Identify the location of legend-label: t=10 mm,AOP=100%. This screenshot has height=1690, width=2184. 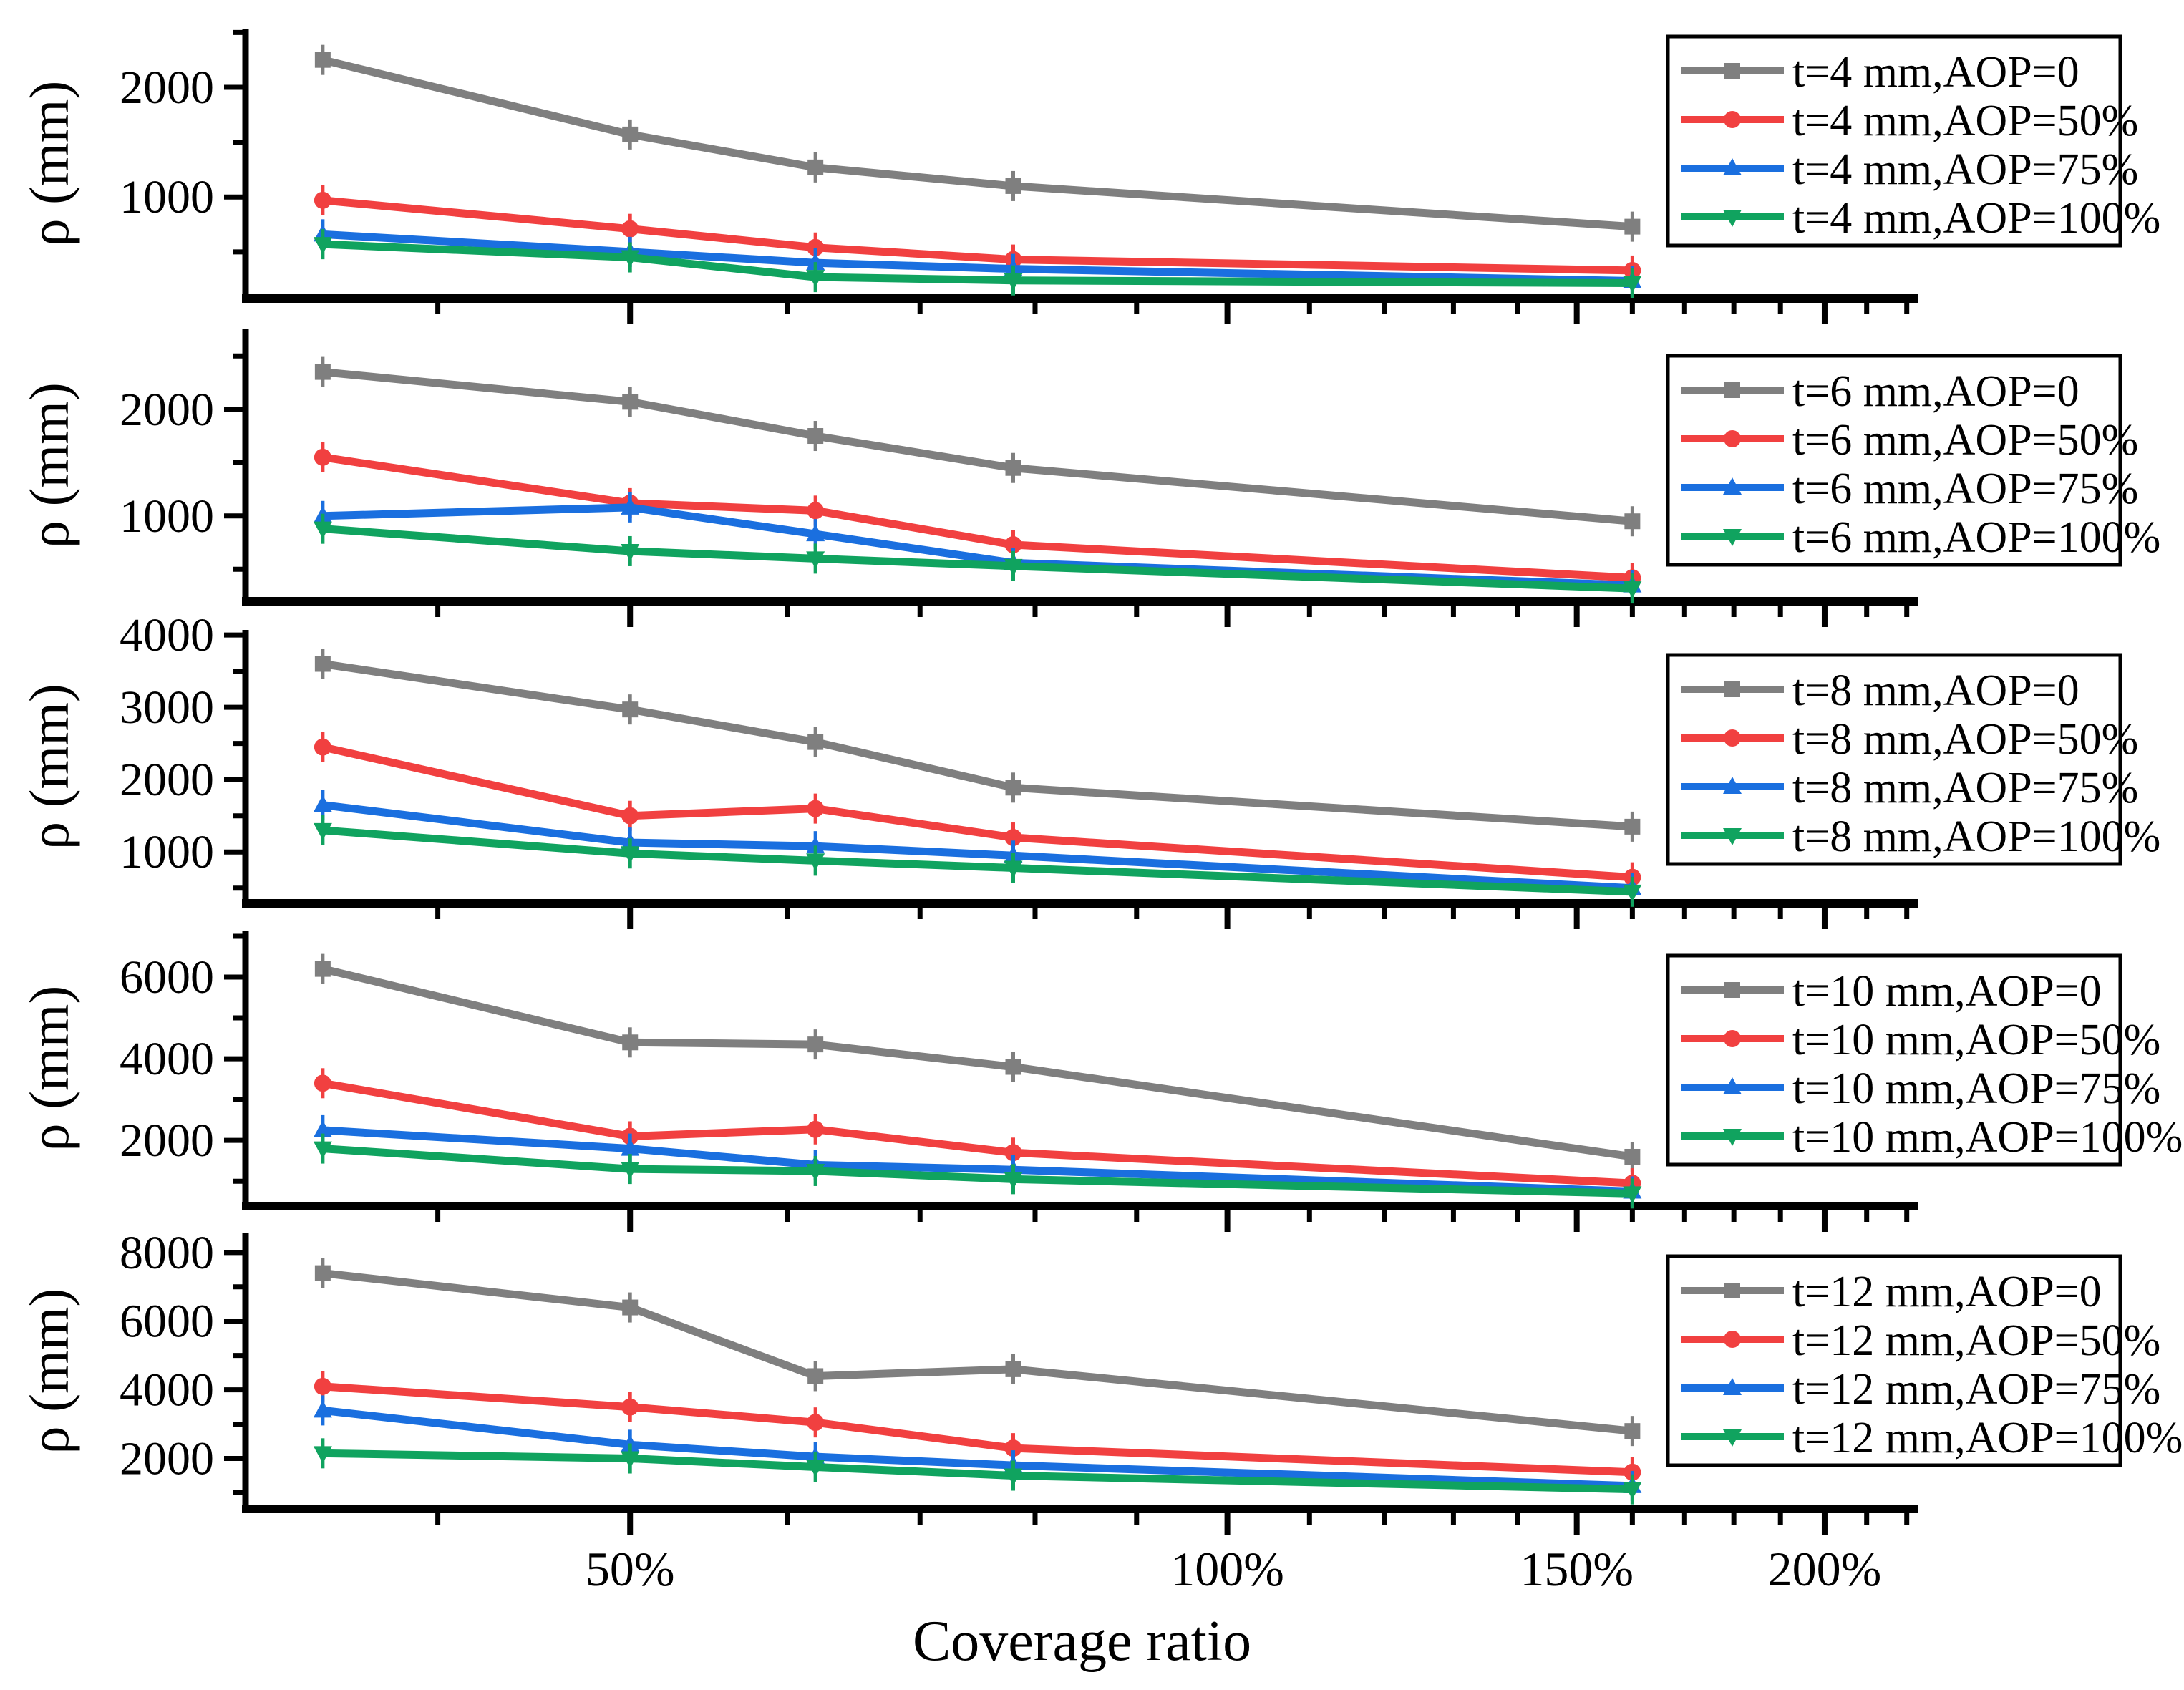
(1987, 1137).